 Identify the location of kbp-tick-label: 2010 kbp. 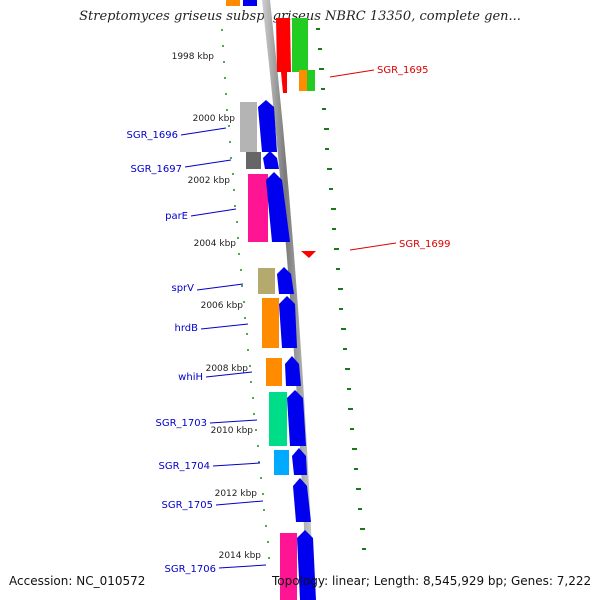
(232, 431).